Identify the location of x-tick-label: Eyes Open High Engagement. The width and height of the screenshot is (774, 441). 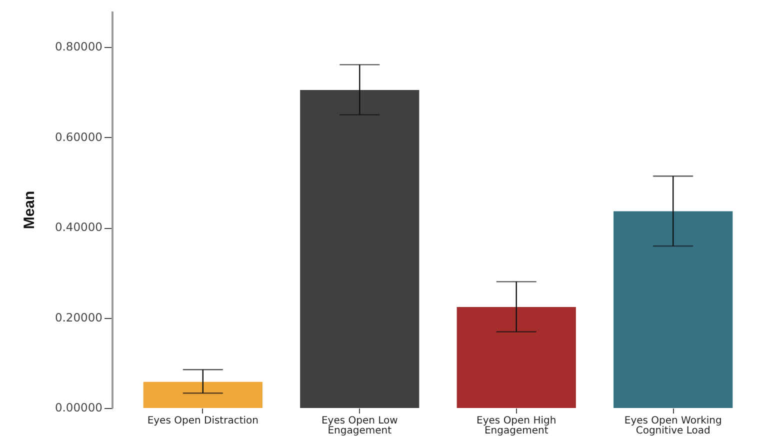
(516, 426).